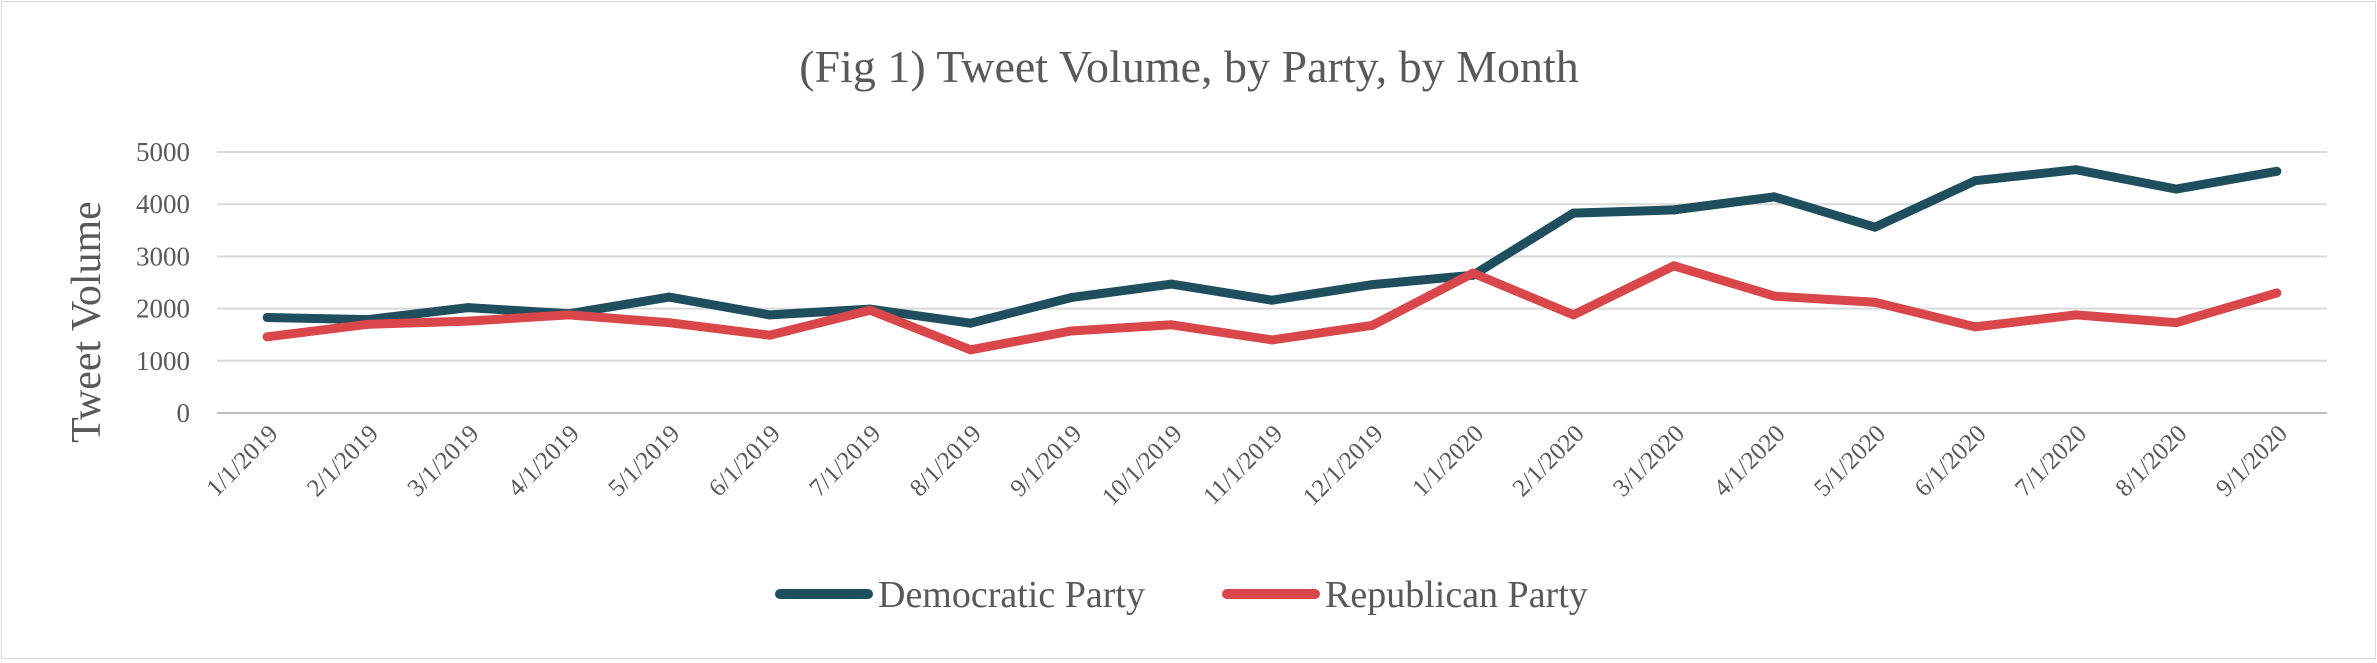 The image size is (2377, 663). I want to click on x-tick-label: 6/1/2020, so click(1951, 461).